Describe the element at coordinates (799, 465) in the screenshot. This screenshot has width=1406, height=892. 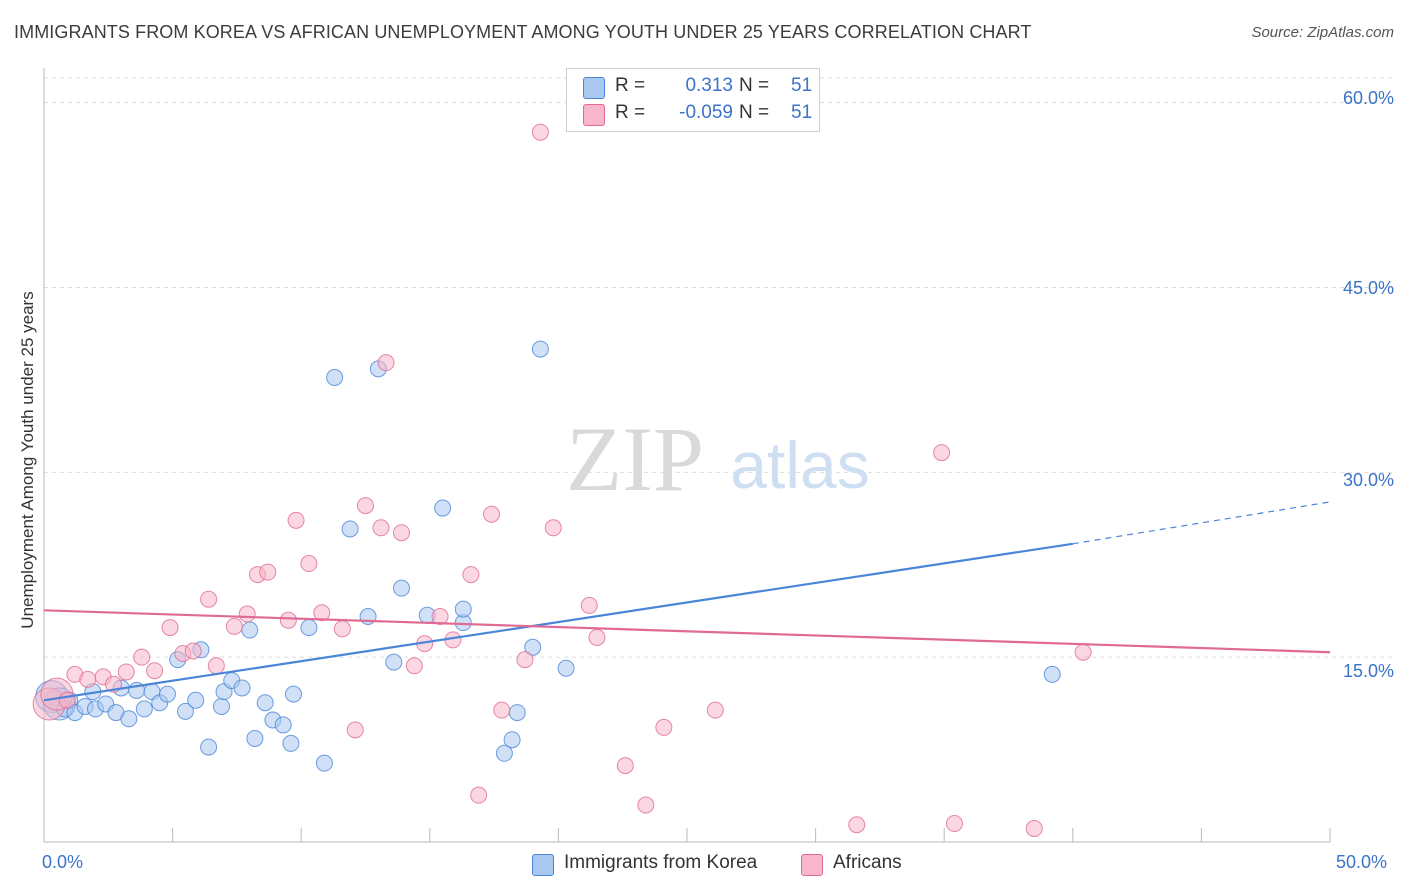
I see `watermark-atlas: atlas` at that location.